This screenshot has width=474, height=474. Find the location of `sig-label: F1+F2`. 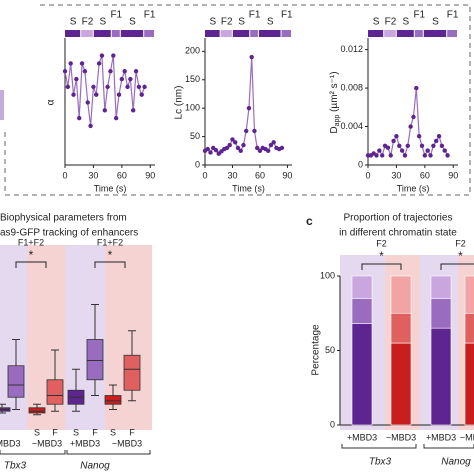

sig-label: F1+F2 is located at coordinates (110, 242).